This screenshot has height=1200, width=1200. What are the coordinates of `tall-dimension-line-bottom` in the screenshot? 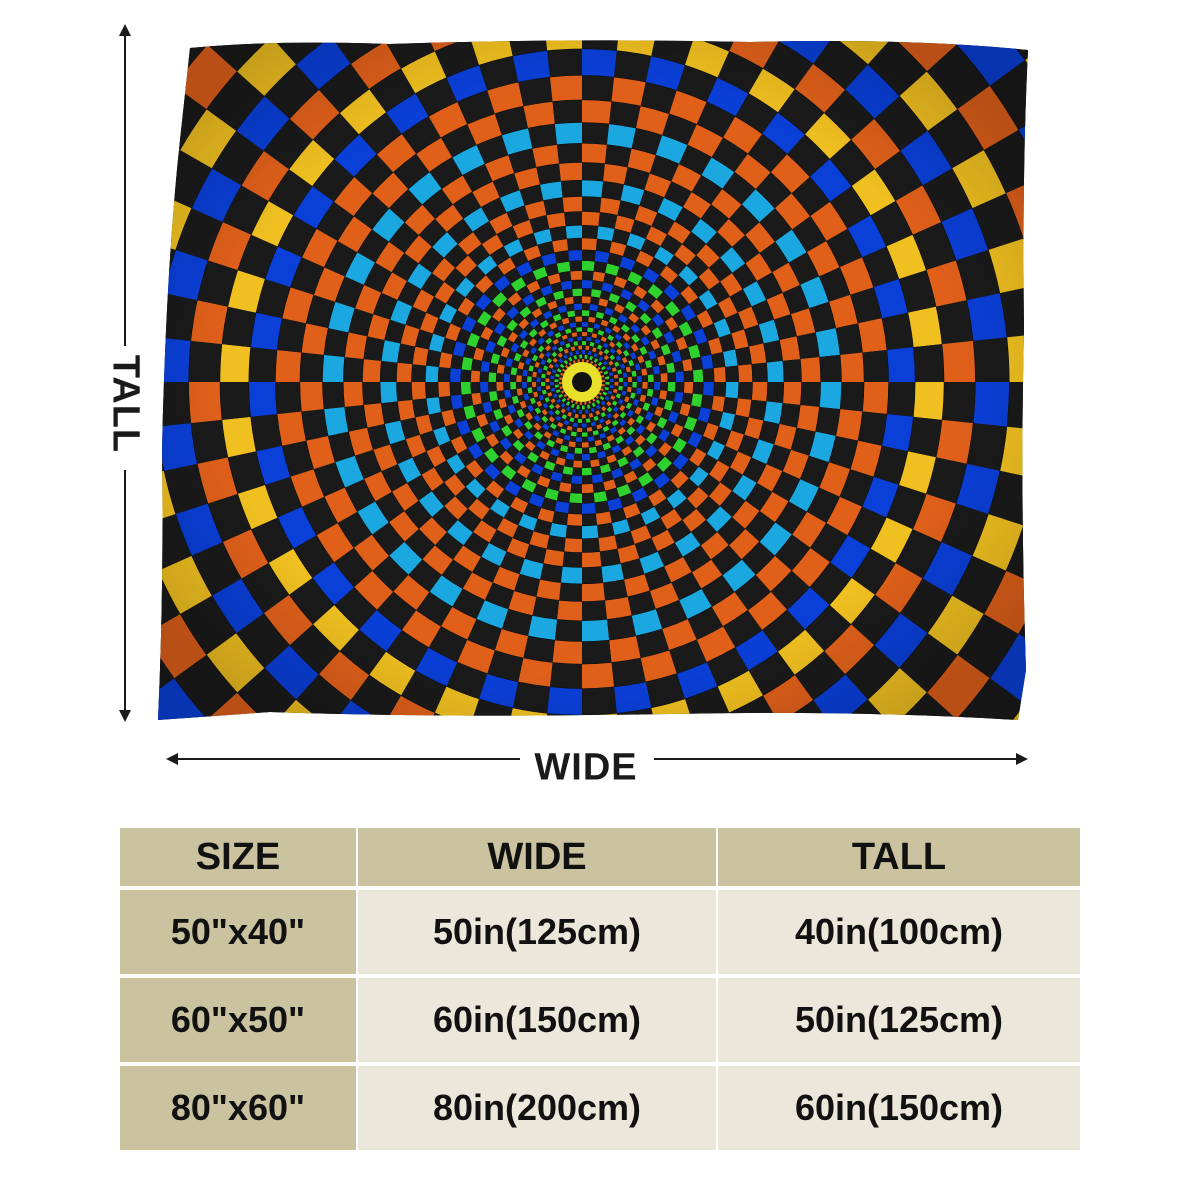 It's located at (125, 591).